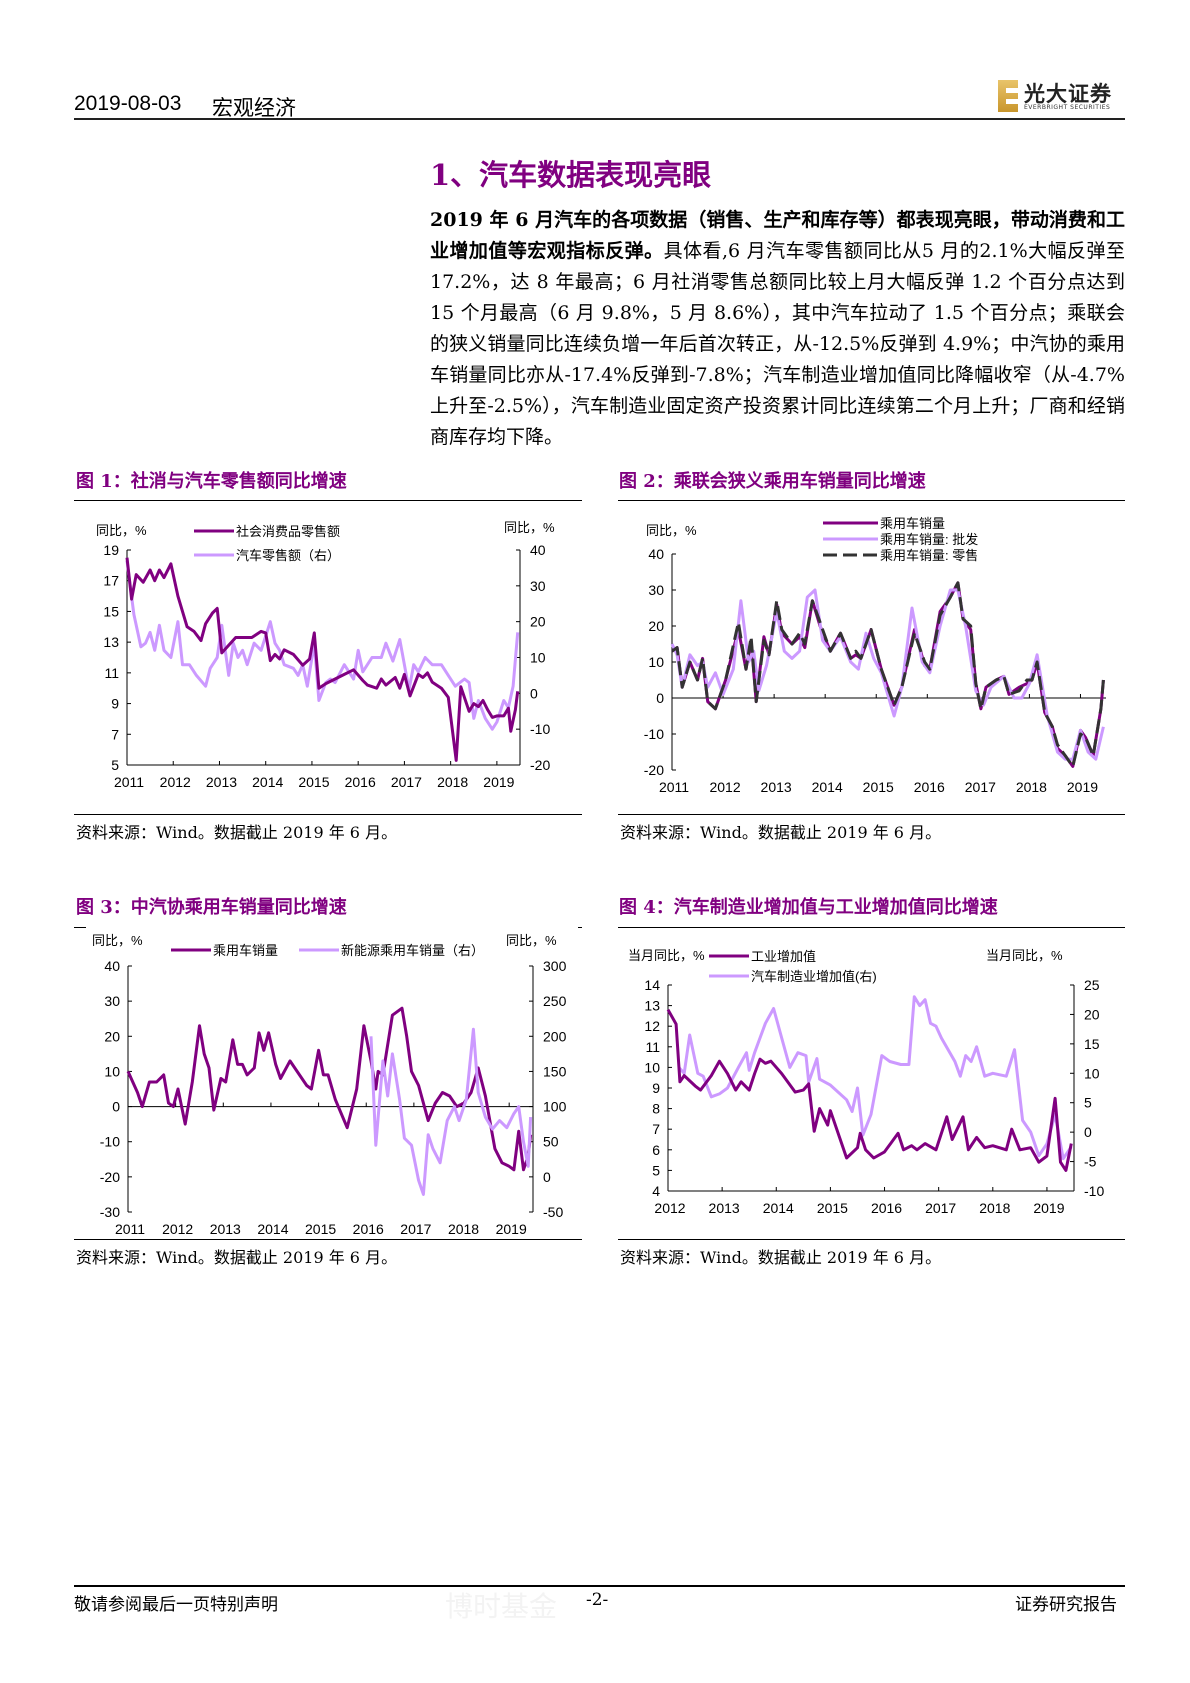  What do you see at coordinates (110, 1177) in the screenshot?
I see `left-y-tick-label: -20` at bounding box center [110, 1177].